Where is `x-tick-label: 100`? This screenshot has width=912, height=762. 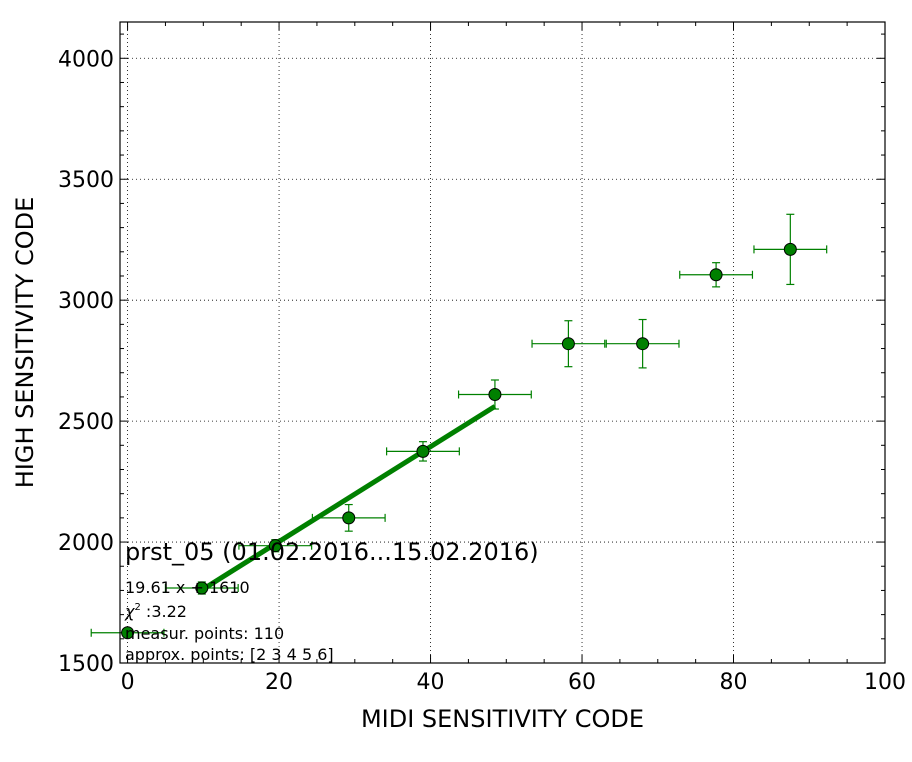 x-tick-label: 100 is located at coordinates (885, 682).